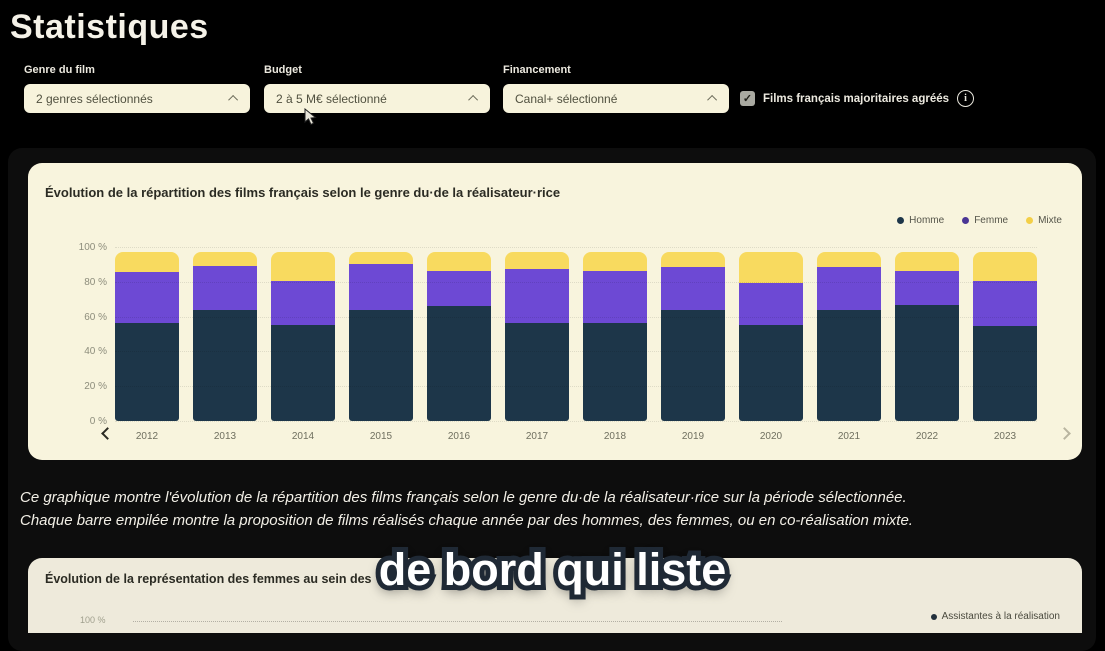 This screenshot has height=651, width=1105. I want to click on next-year-icon, so click(1064, 433).